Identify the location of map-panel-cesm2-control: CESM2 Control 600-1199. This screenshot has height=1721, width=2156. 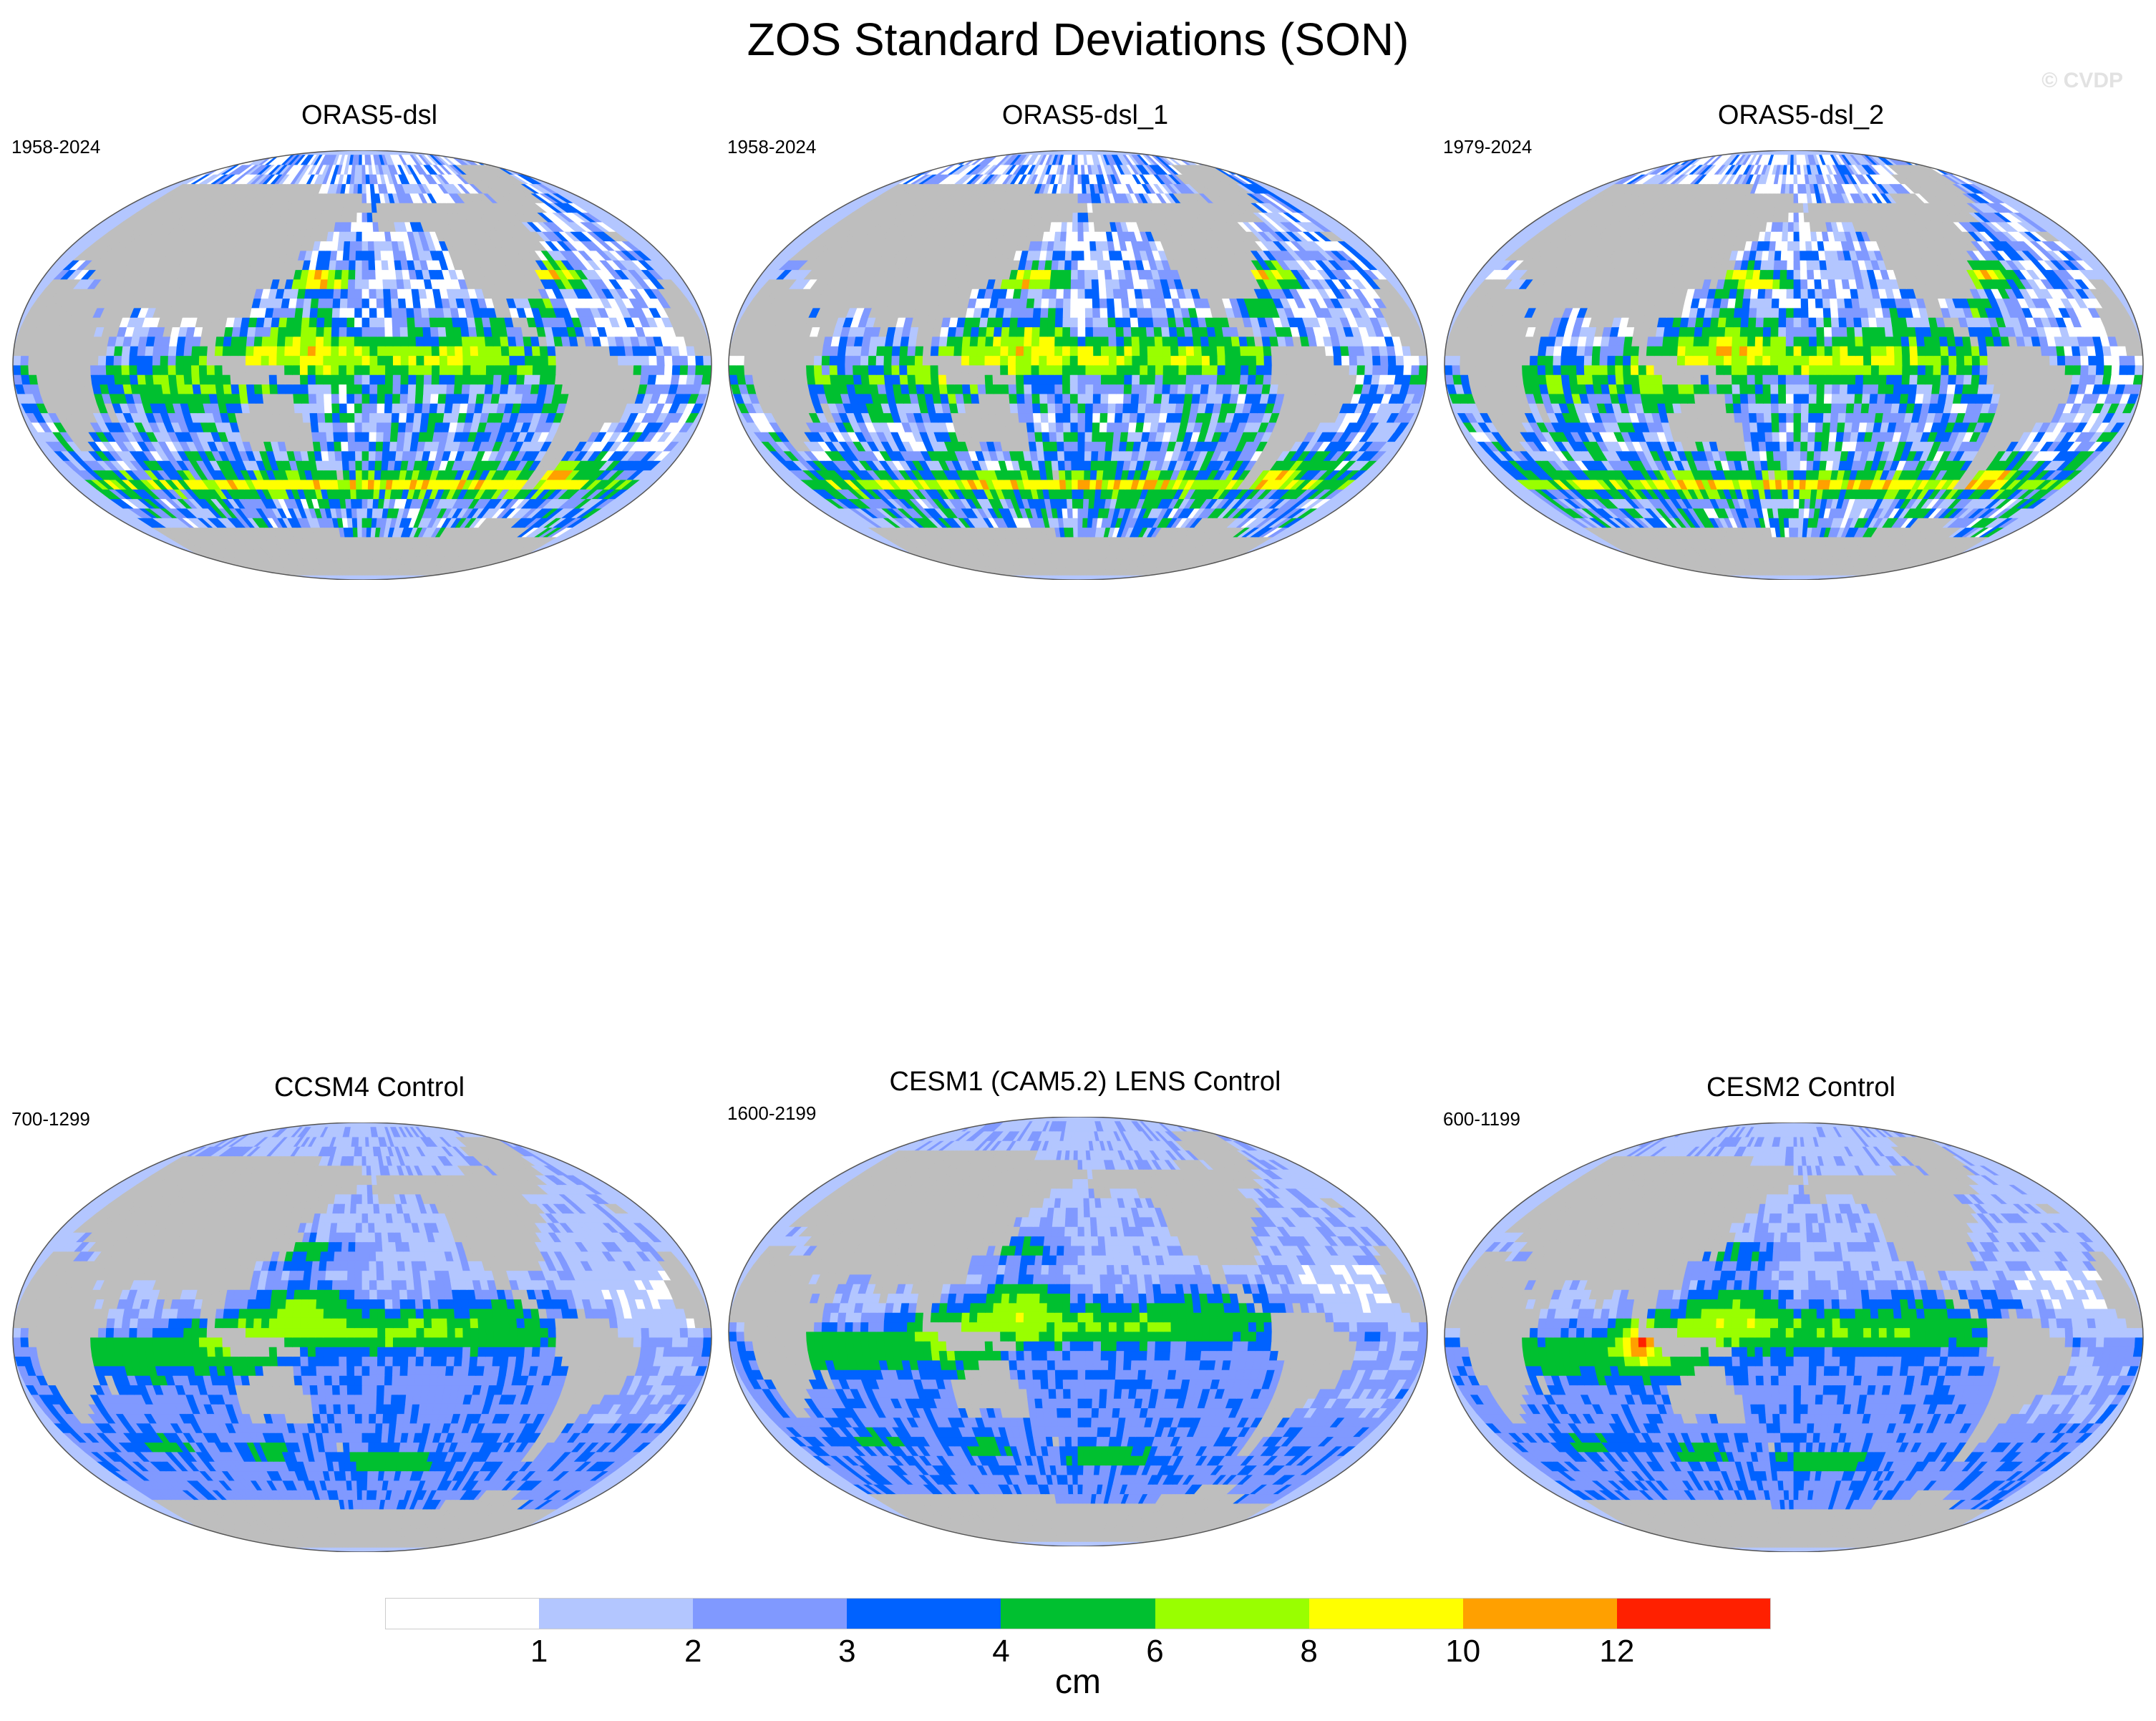
(1800, 1315).